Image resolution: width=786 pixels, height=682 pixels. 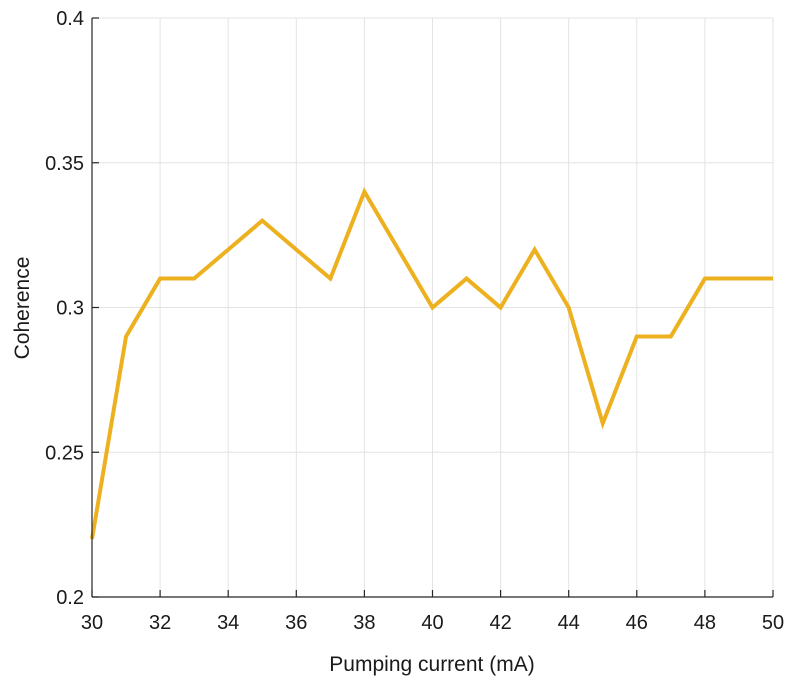 I want to click on x-tick-label: 50, so click(x=773, y=623).